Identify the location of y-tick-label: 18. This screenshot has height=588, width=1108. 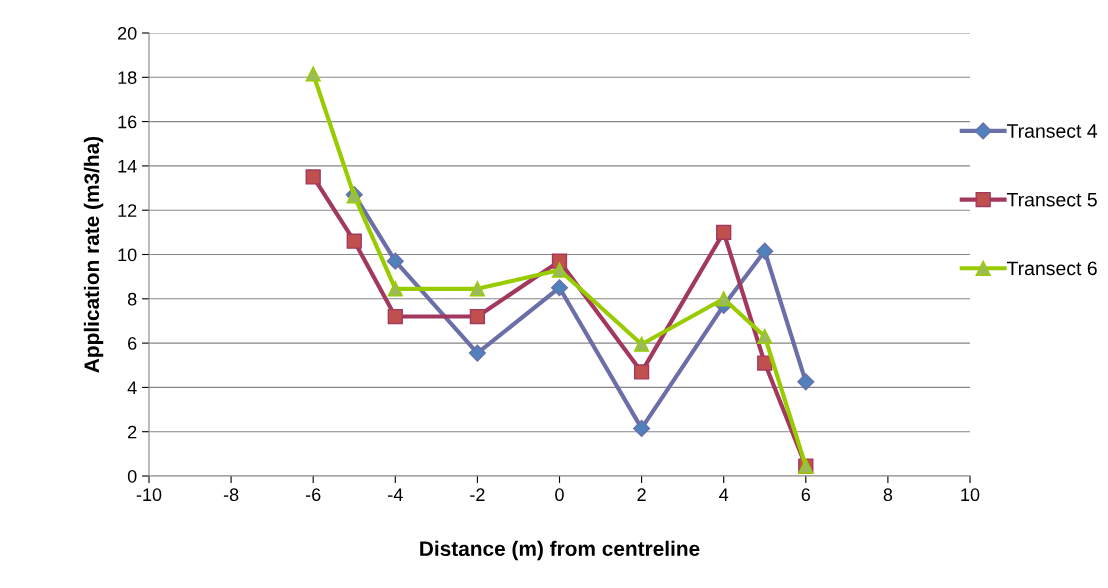
(127, 78).